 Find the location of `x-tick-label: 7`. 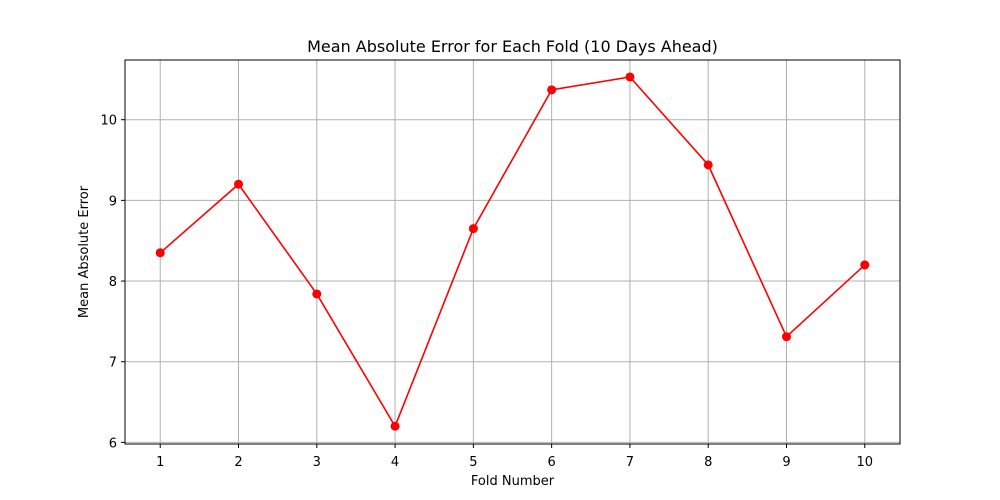

x-tick-label: 7 is located at coordinates (630, 462).